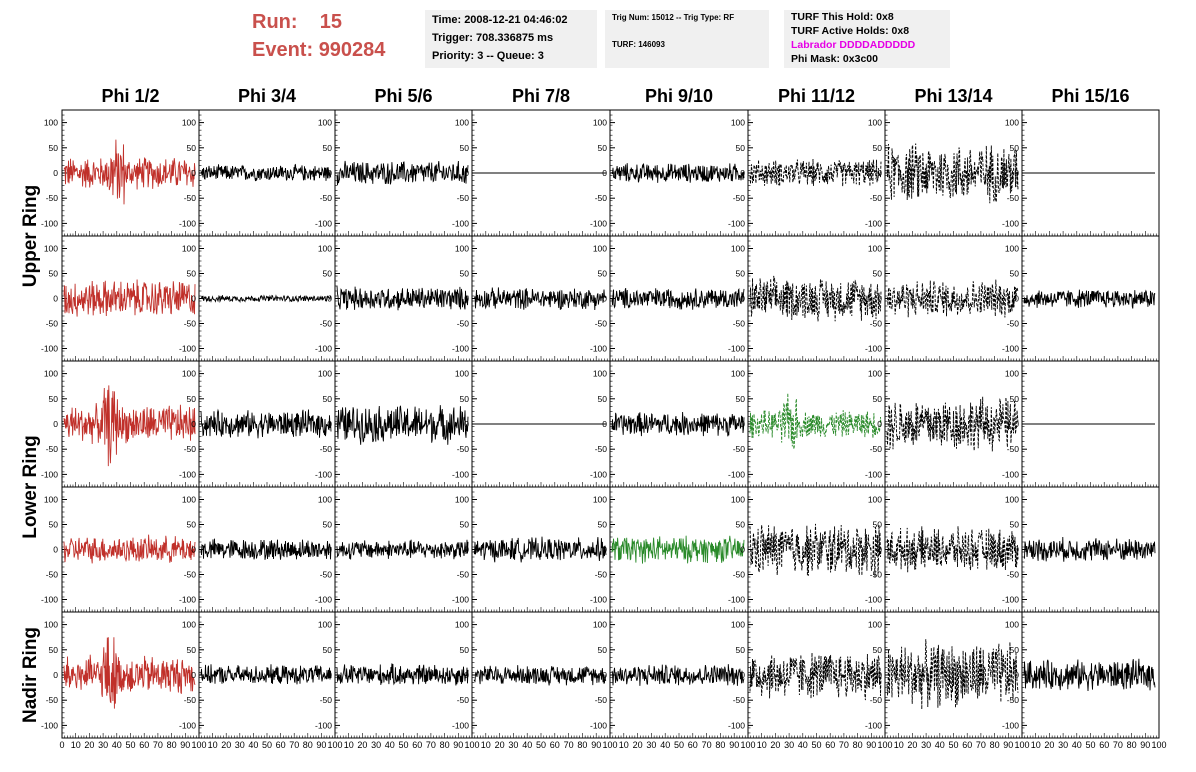 This screenshot has height=772, width=1196. I want to click on ytick-label-r1-c7-2: 0, so click(879, 173).